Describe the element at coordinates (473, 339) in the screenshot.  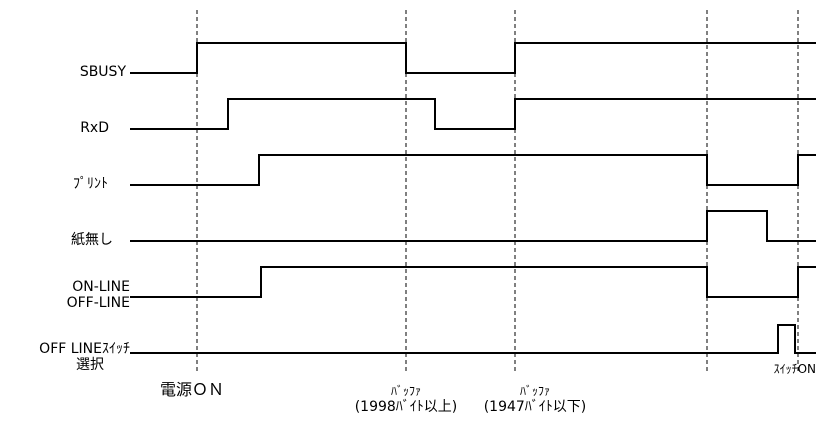
I see `waveform-offline-switch` at that location.